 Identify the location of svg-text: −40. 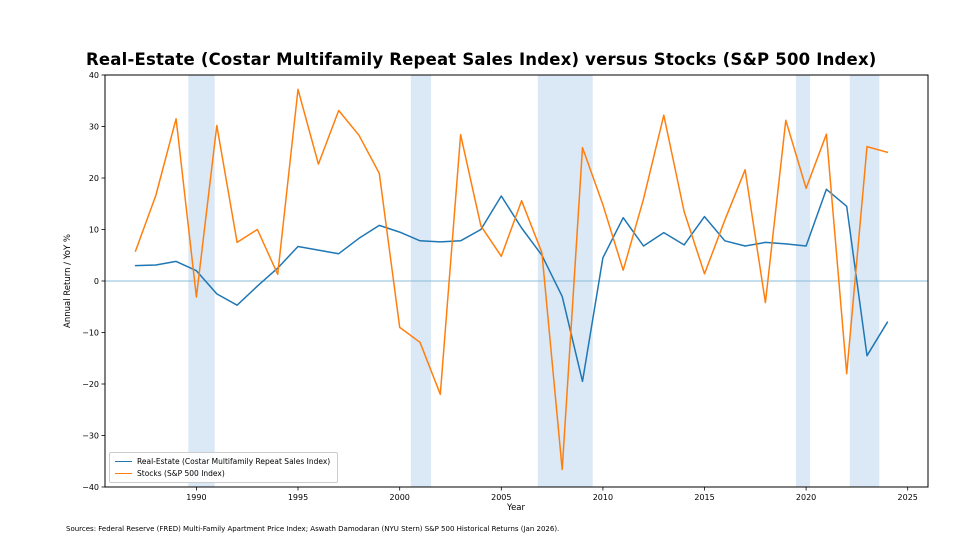
(90, 487).